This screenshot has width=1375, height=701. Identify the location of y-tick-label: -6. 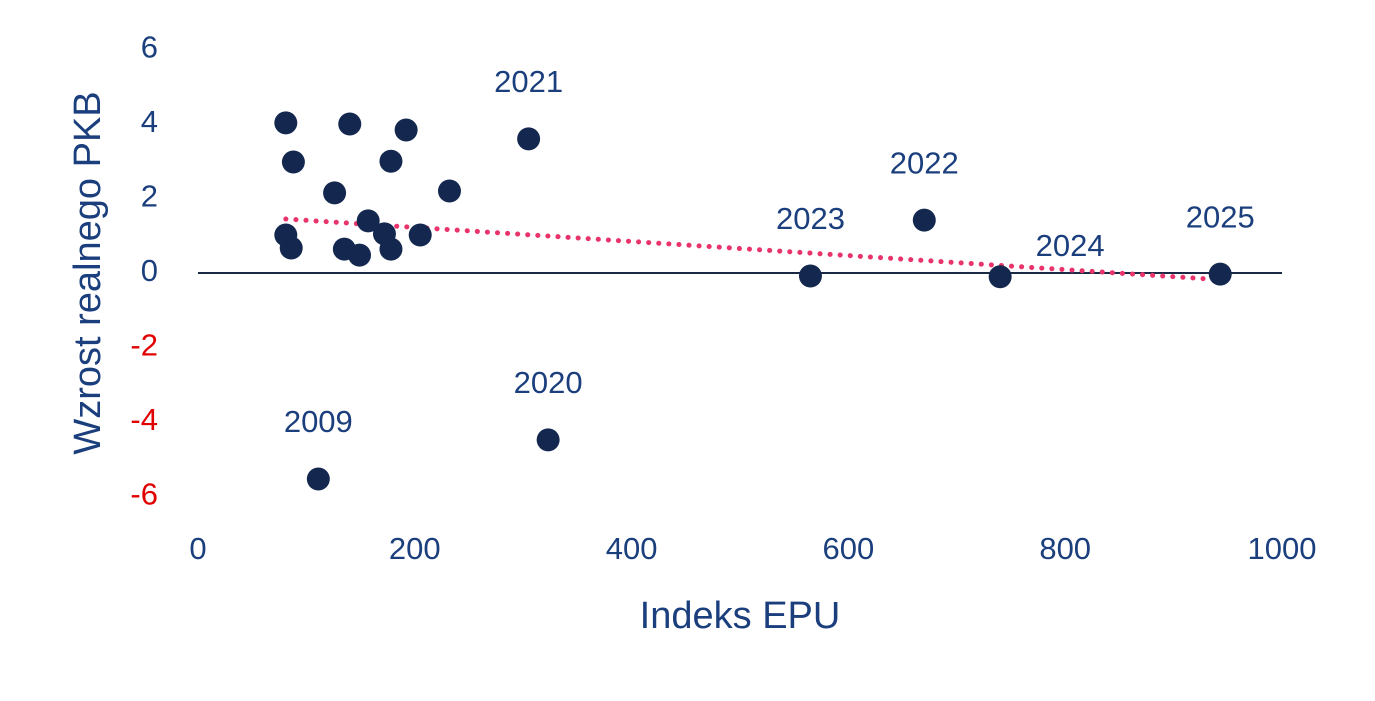
(144, 494).